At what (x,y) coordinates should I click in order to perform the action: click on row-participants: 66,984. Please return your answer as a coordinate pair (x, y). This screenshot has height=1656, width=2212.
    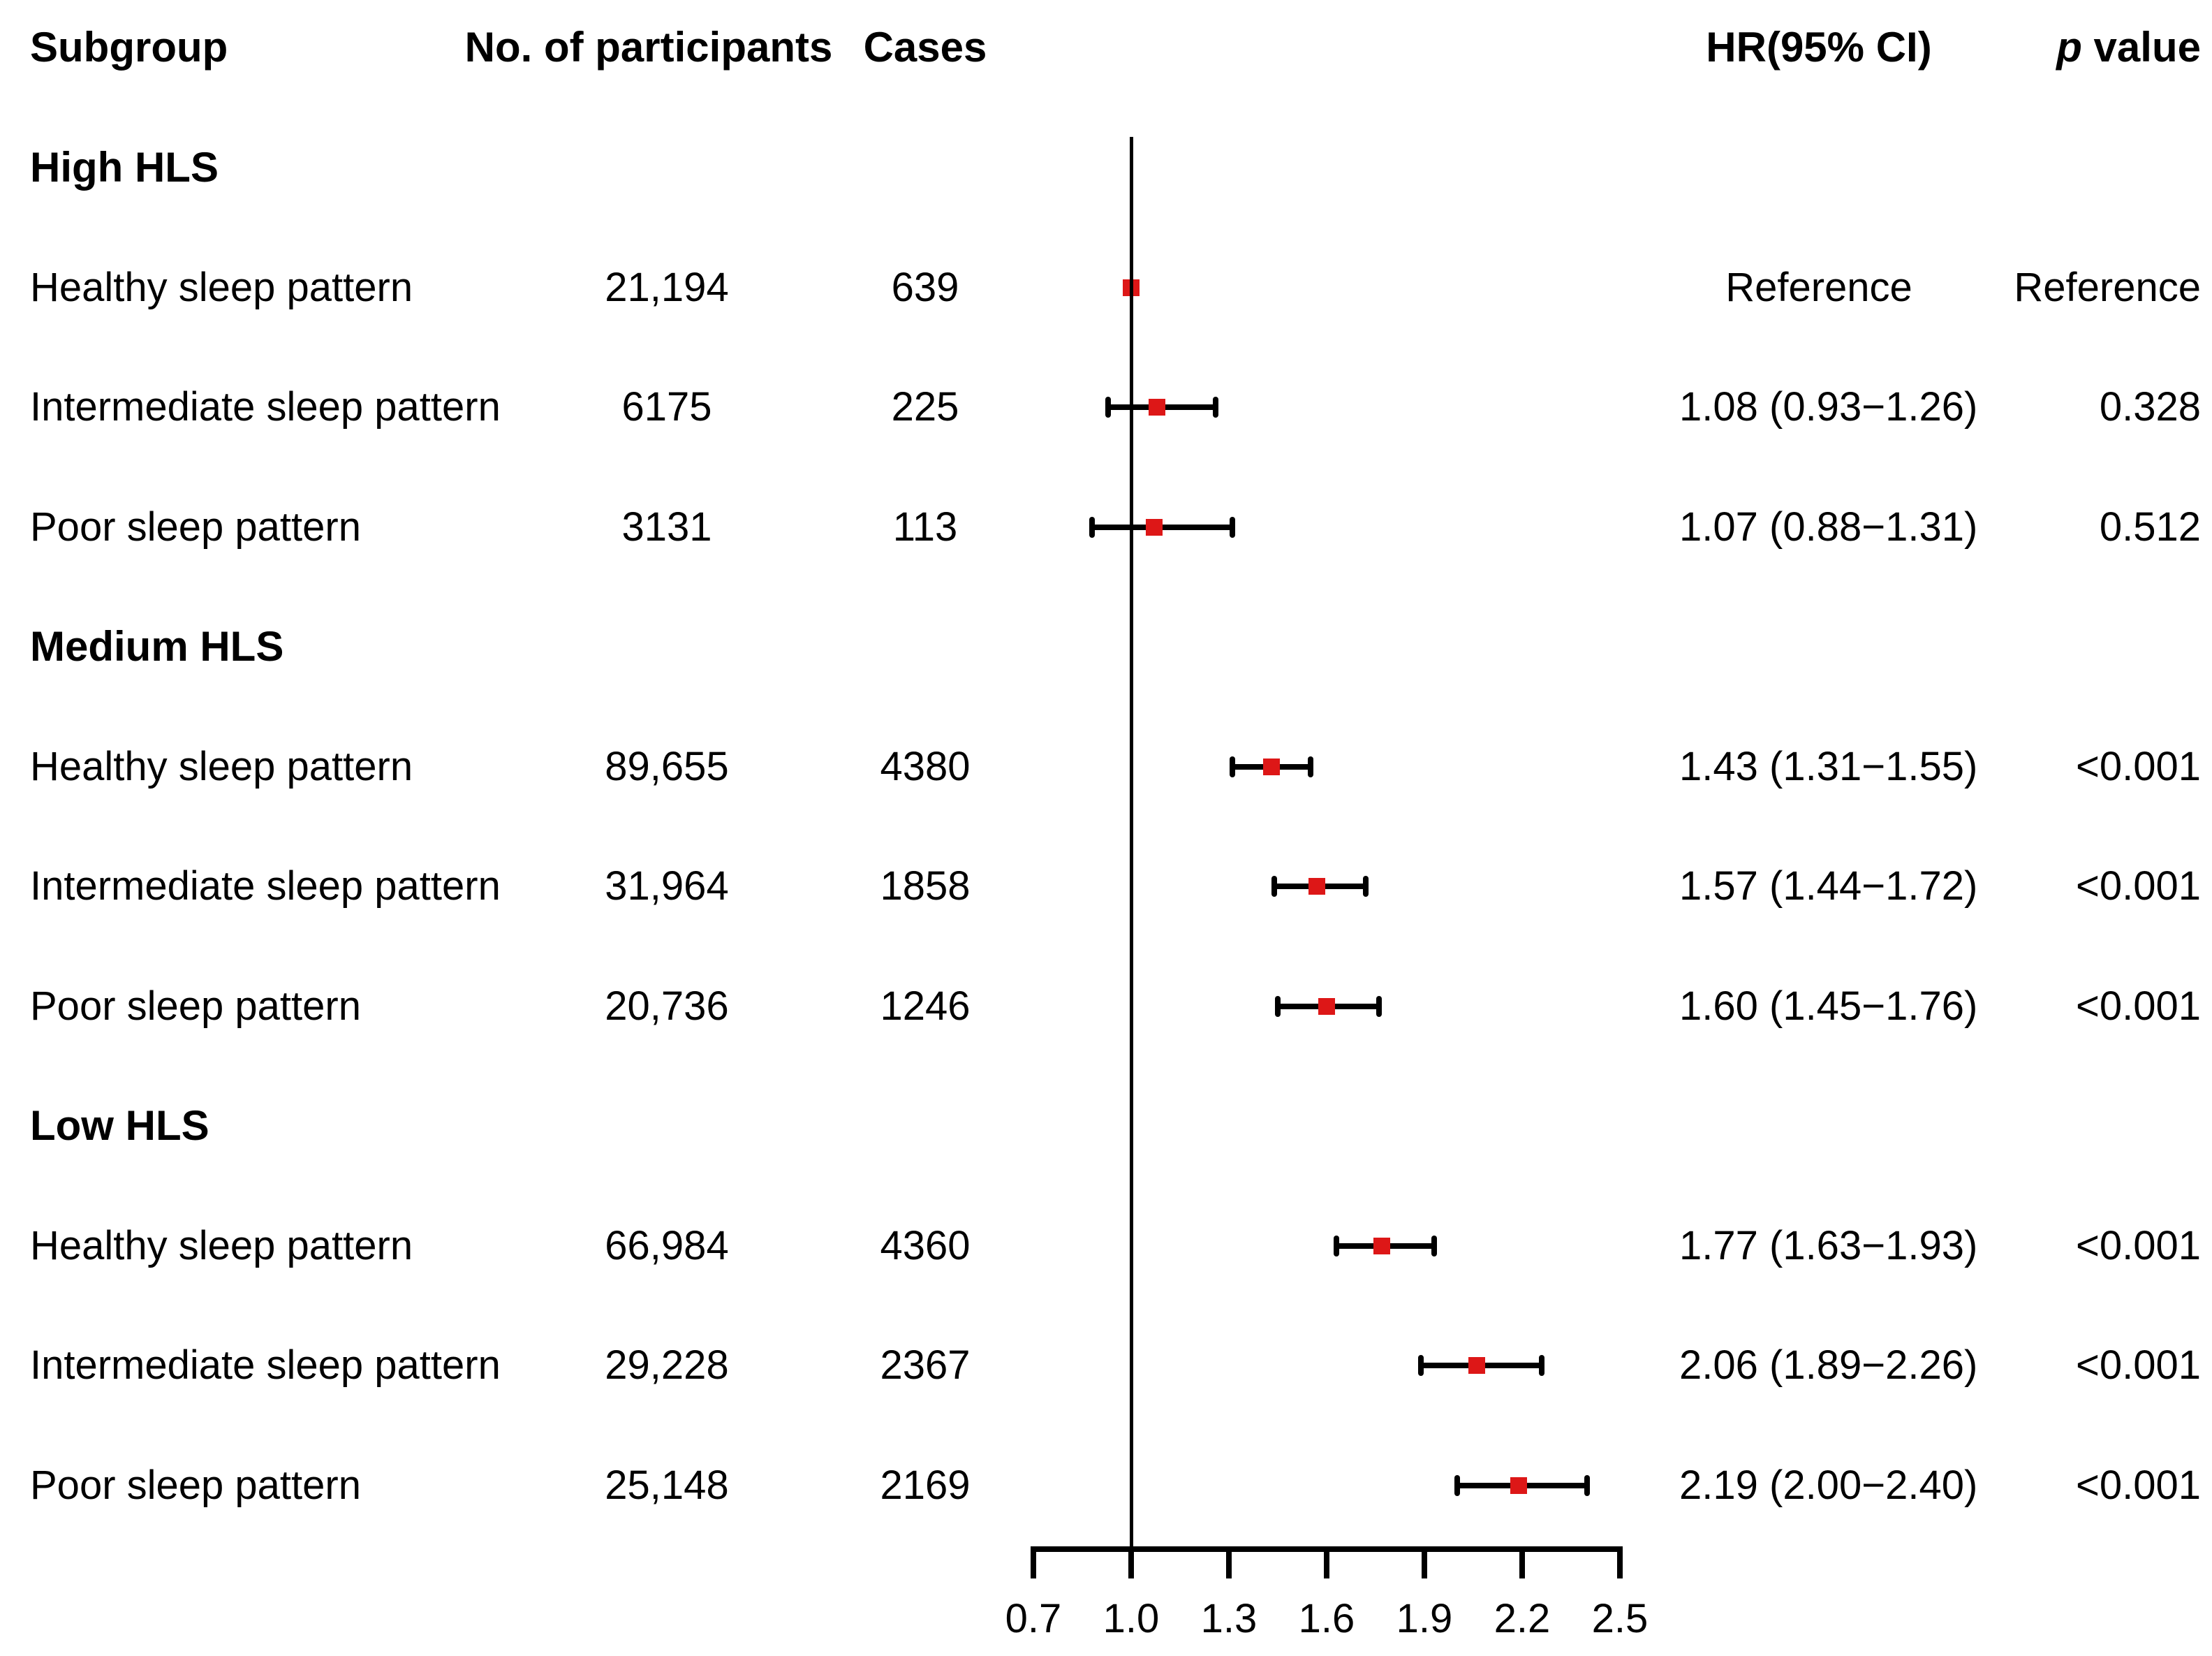
    Looking at the image, I should click on (667, 1245).